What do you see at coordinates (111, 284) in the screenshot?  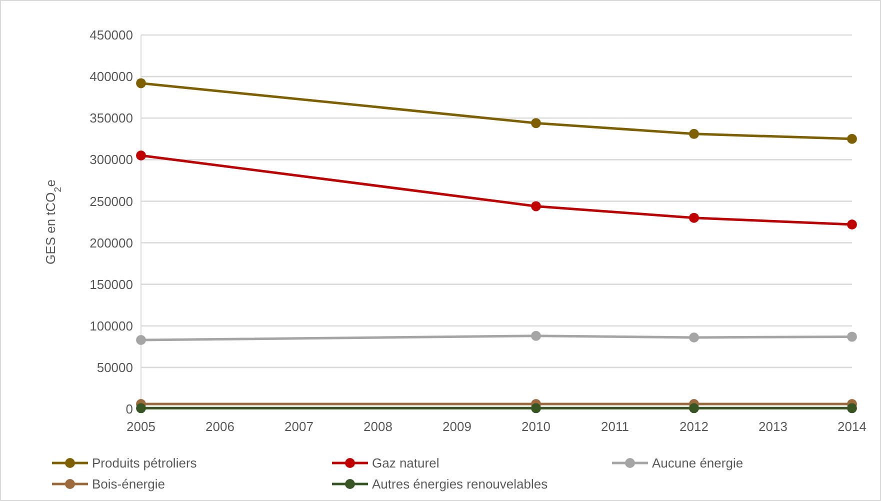 I see `y-tick-label: 150000` at bounding box center [111, 284].